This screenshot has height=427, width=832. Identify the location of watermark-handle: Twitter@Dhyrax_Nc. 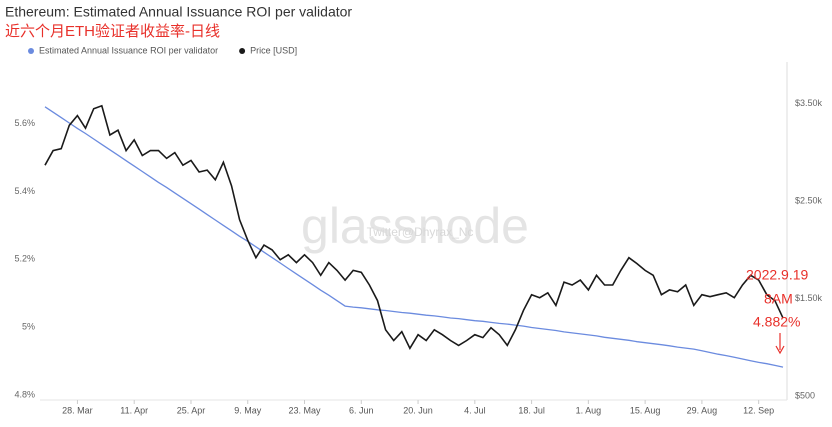
(420, 232).